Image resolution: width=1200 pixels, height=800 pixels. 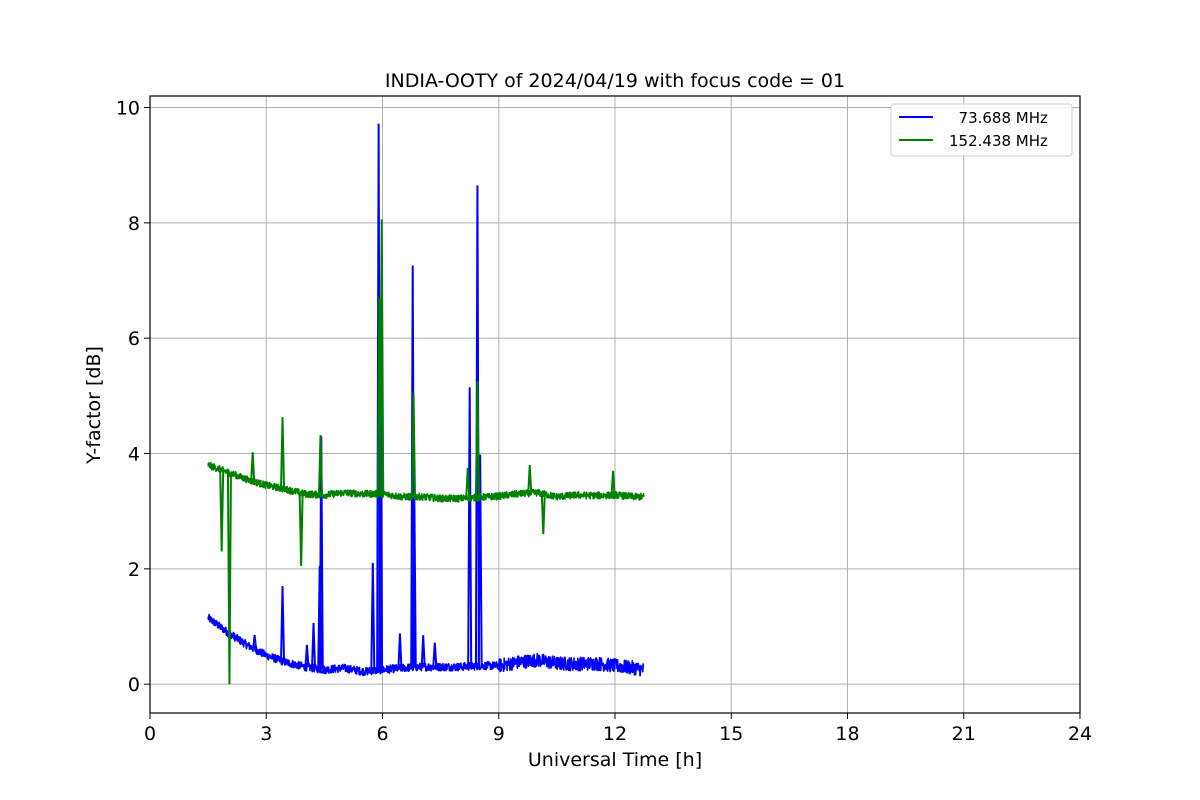 I want to click on x-tick-label: 21, so click(x=964, y=734).